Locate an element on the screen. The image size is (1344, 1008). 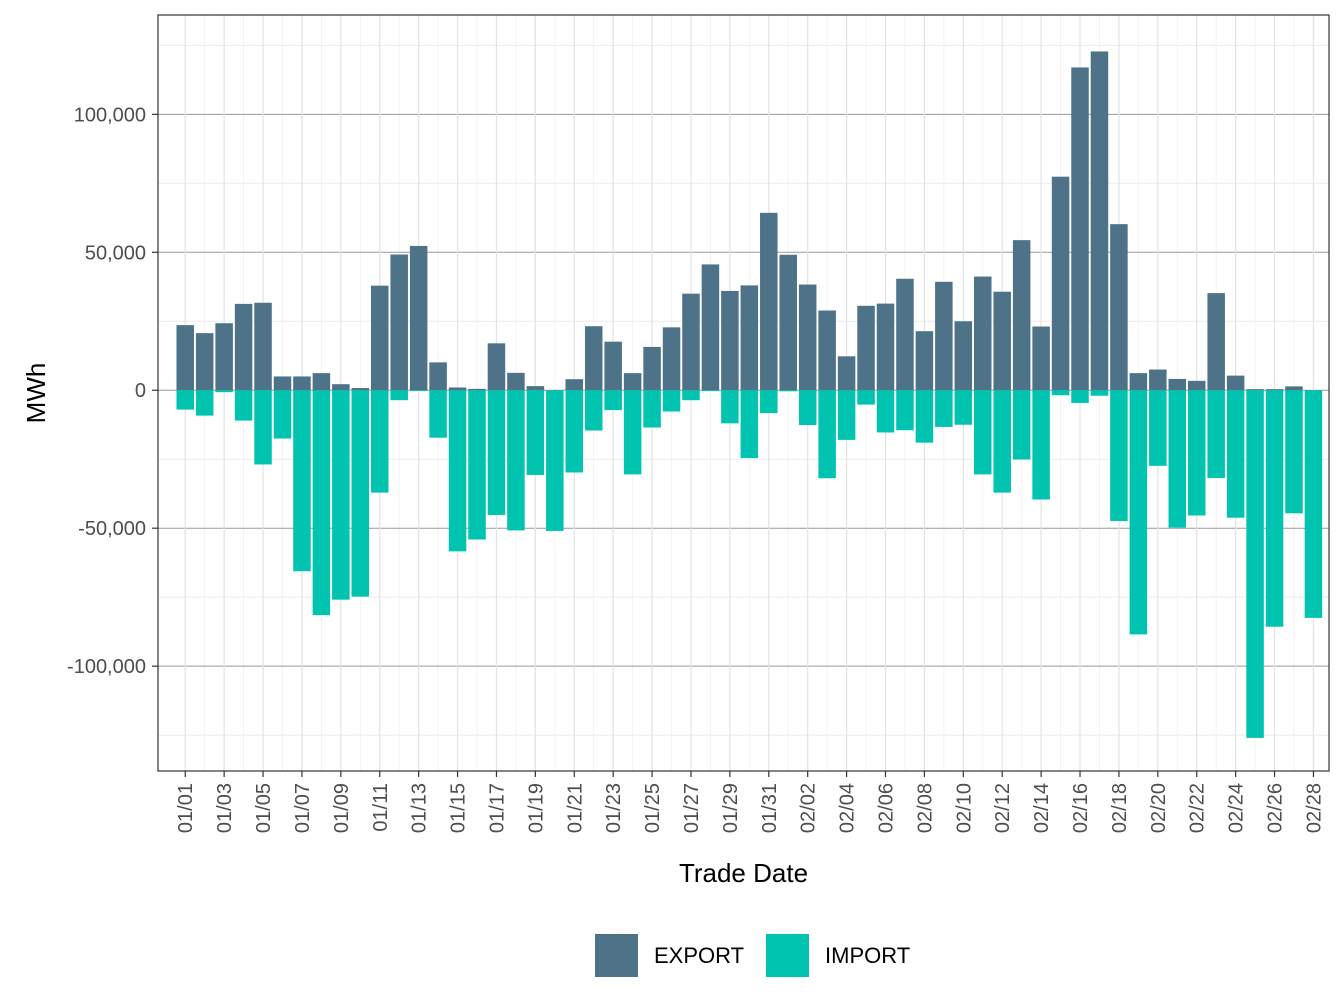
x-tick-label: 01/31 is located at coordinates (770, 808).